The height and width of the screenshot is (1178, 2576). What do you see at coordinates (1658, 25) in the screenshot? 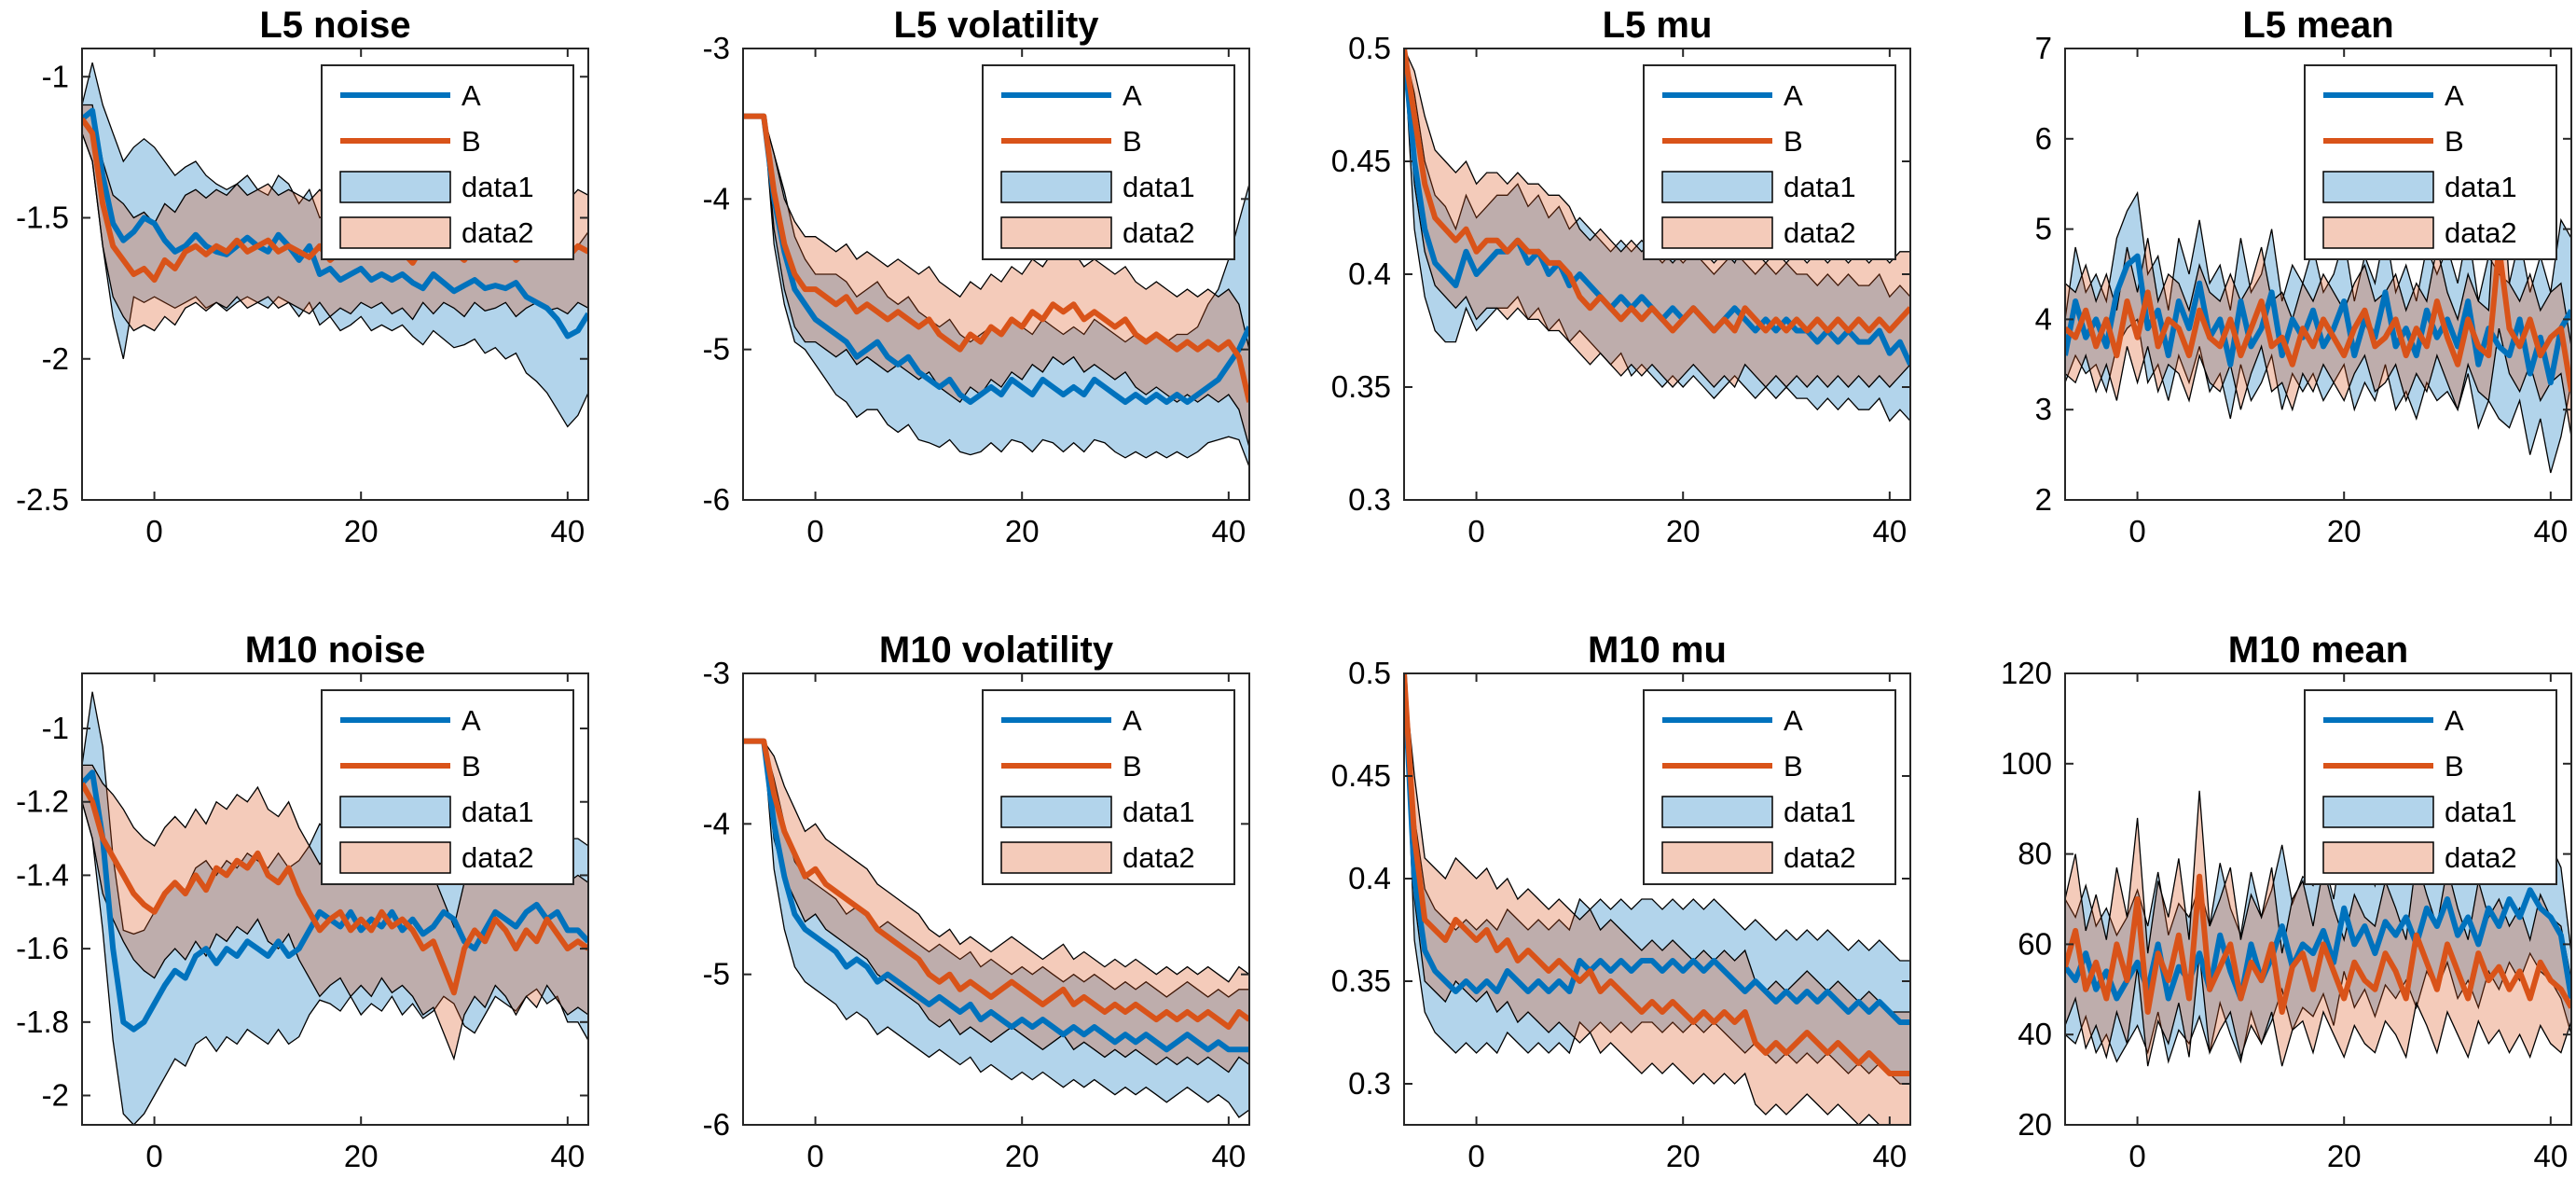
I see `panel-title: L5 mu` at bounding box center [1658, 25].